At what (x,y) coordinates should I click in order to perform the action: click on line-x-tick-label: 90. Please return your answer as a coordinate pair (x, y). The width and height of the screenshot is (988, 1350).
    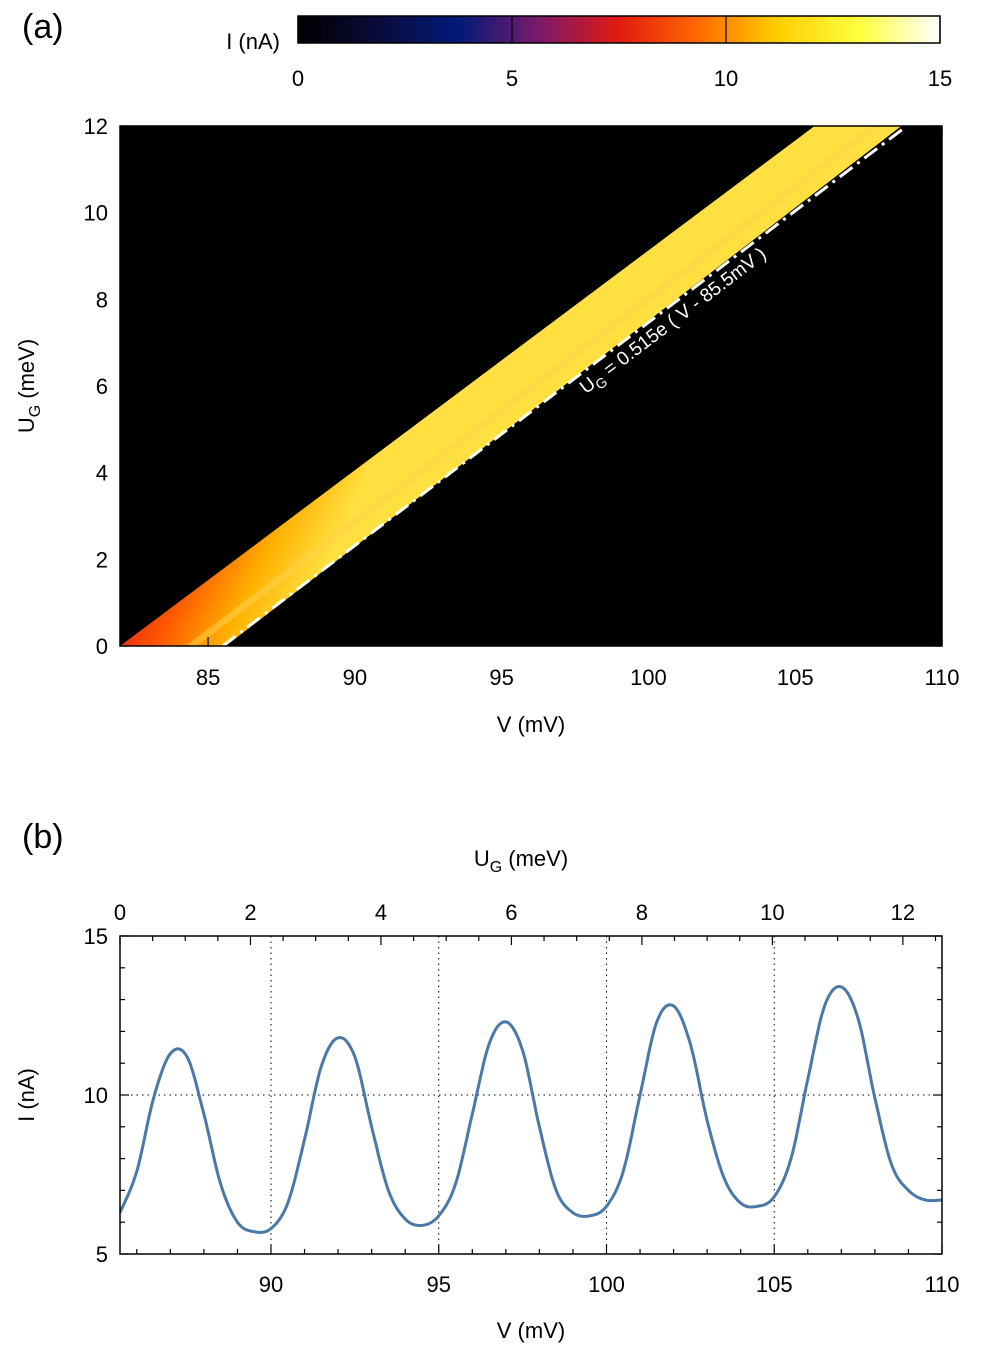
    Looking at the image, I should click on (271, 1284).